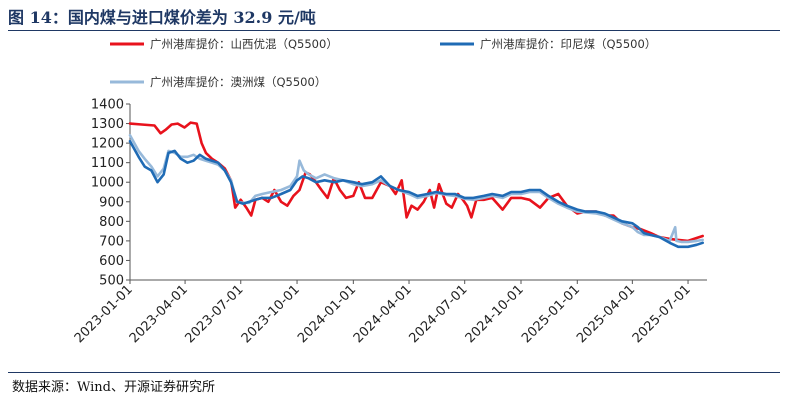  I want to click on y-tick-label: 500, so click(111, 281).